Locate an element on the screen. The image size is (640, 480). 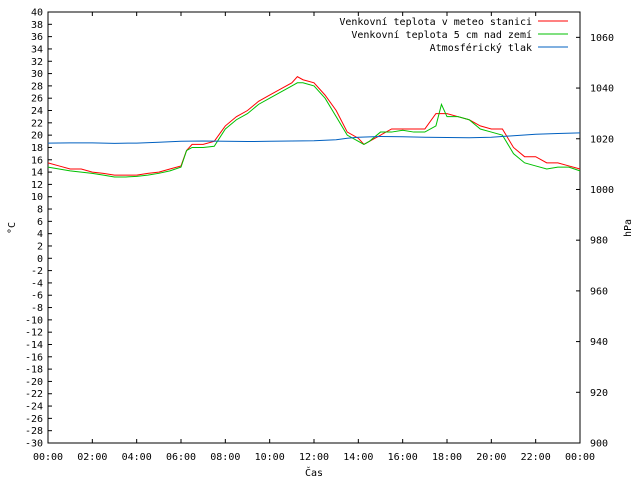
y-tick-label: 32 is located at coordinates (37, 62).